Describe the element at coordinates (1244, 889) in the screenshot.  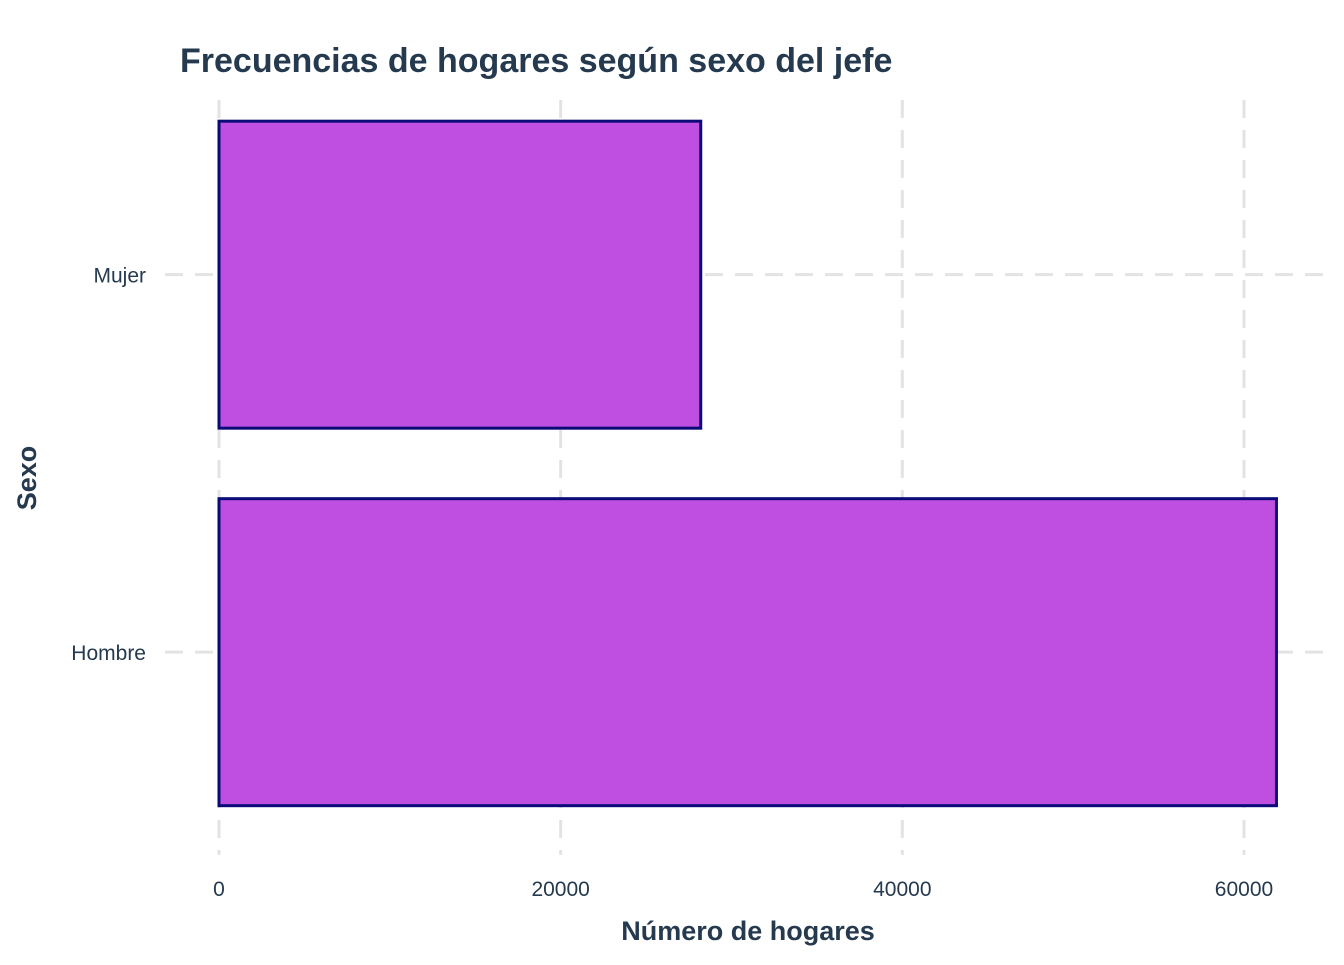
I see `x-tick-label-3: 60000` at that location.